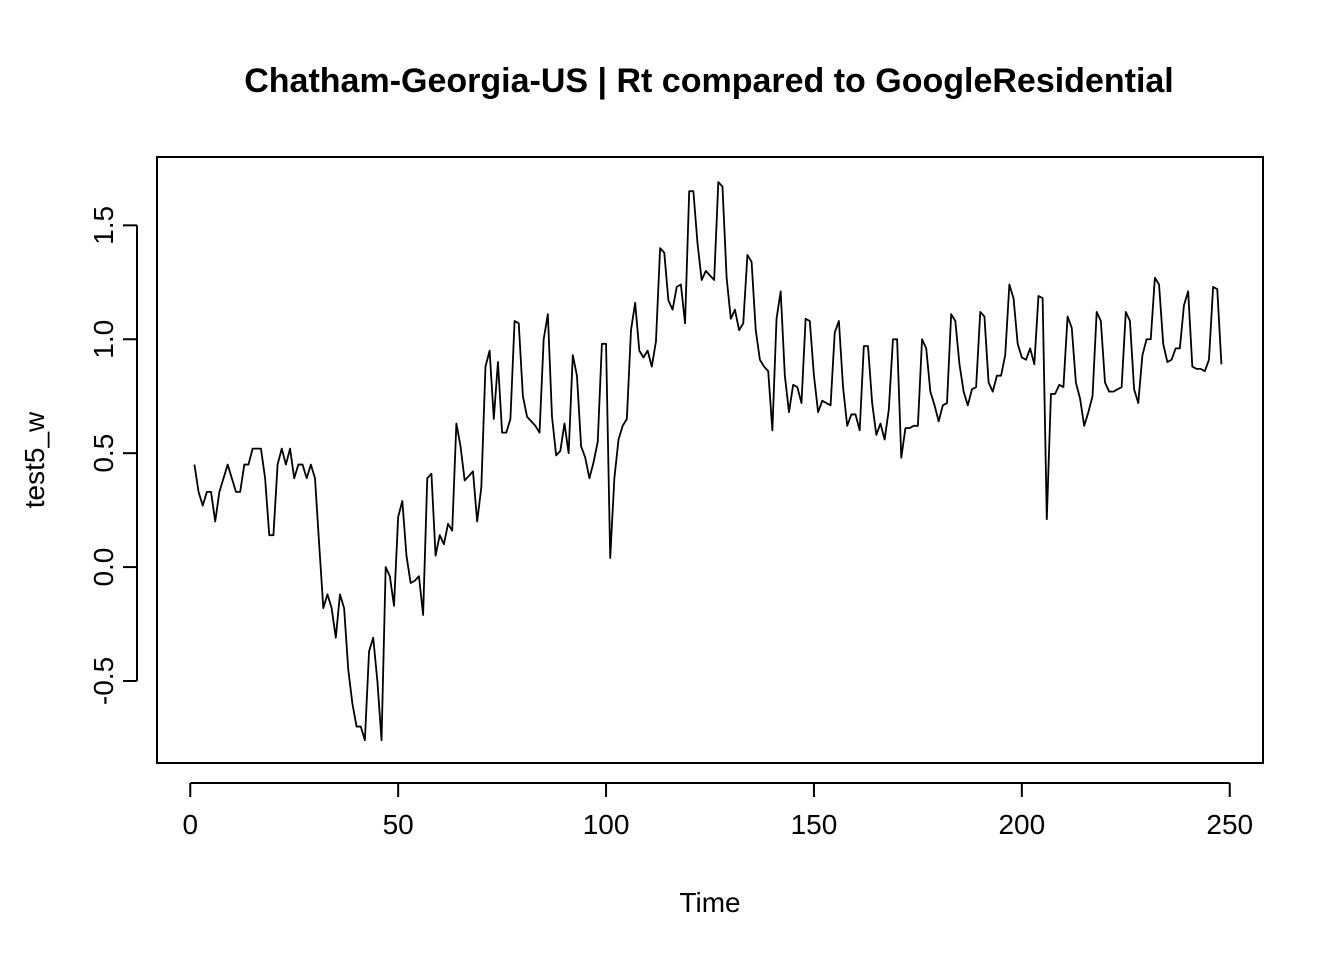  I want to click on y-axis: -0.5 0.0 0.5 1.0 1.5, so click(113, 455).